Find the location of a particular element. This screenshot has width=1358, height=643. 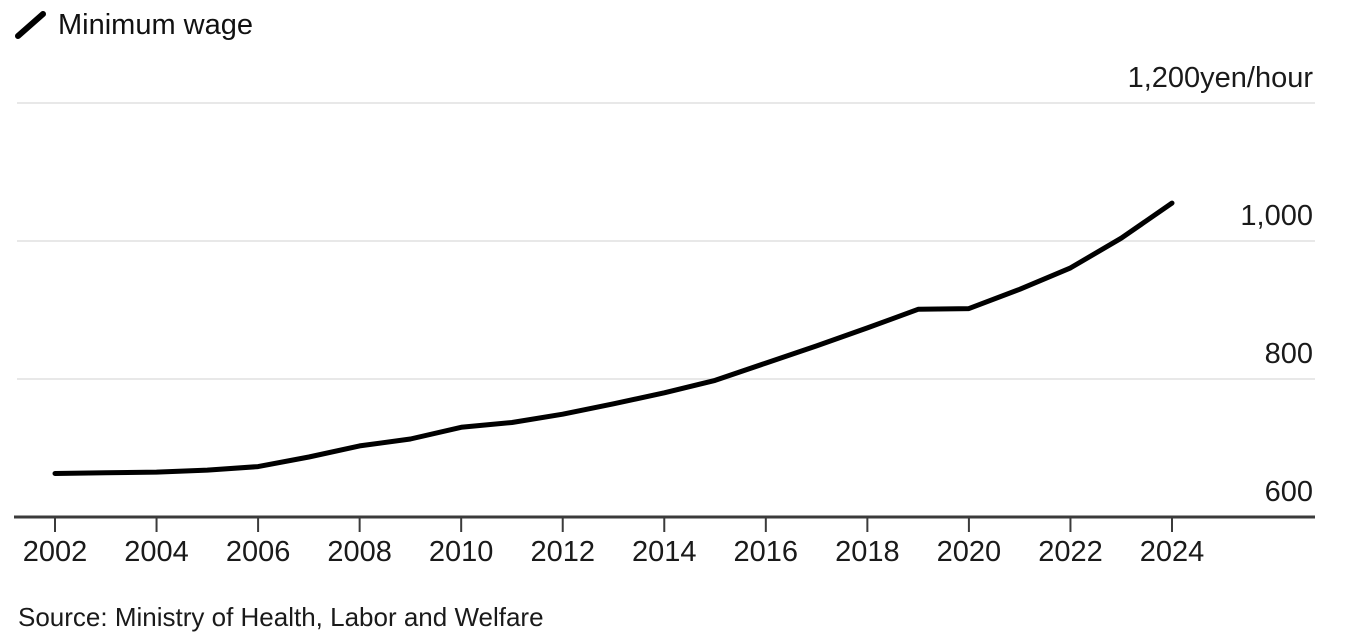

y-tick-label: 1,200yen/hour is located at coordinates (1221, 78).